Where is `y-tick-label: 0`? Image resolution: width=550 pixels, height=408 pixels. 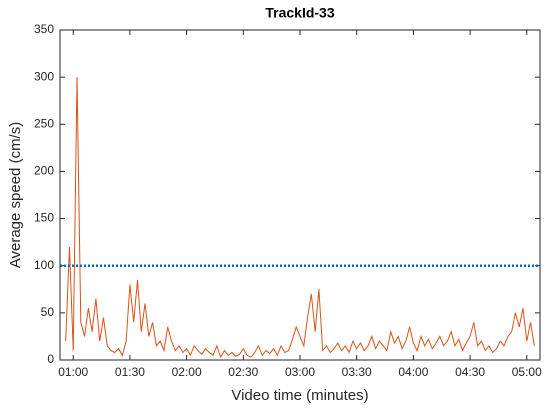
y-tick-label: 0 is located at coordinates (50, 359).